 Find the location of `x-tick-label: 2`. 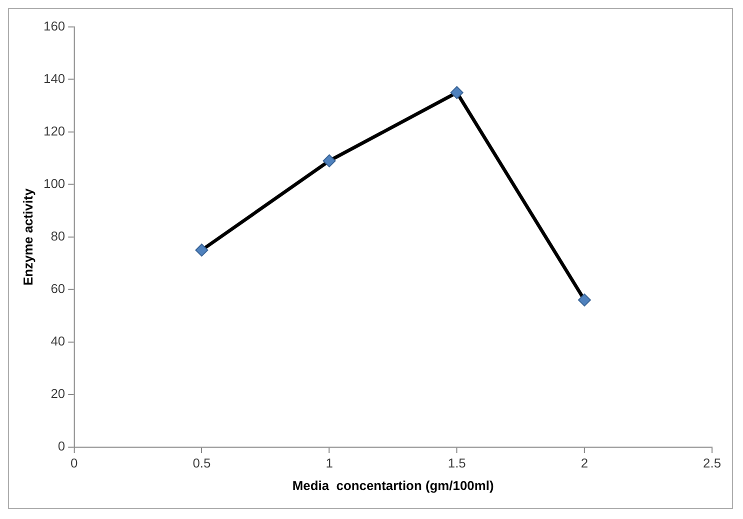

x-tick-label: 2 is located at coordinates (584, 462).